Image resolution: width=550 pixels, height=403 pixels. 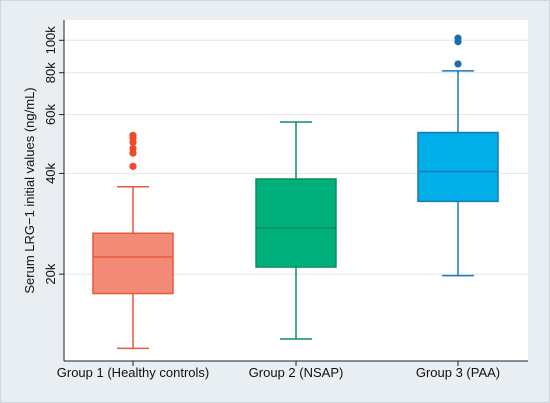 What do you see at coordinates (296, 372) in the screenshot?
I see `x-tick-label: Group 2 (NSAP)` at bounding box center [296, 372].